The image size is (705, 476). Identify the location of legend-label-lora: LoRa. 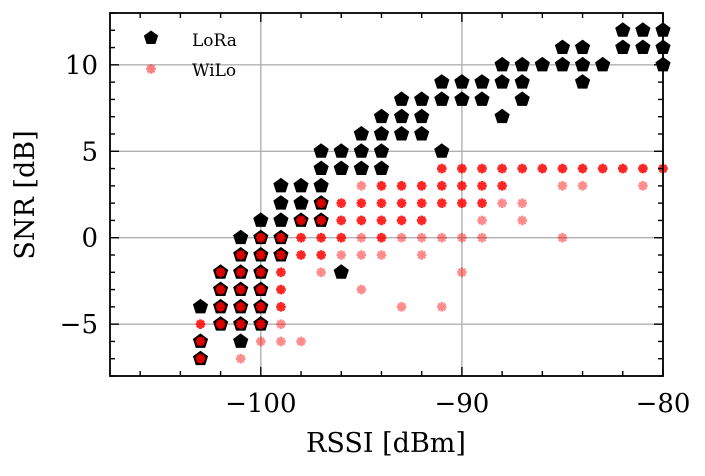
(214, 41).